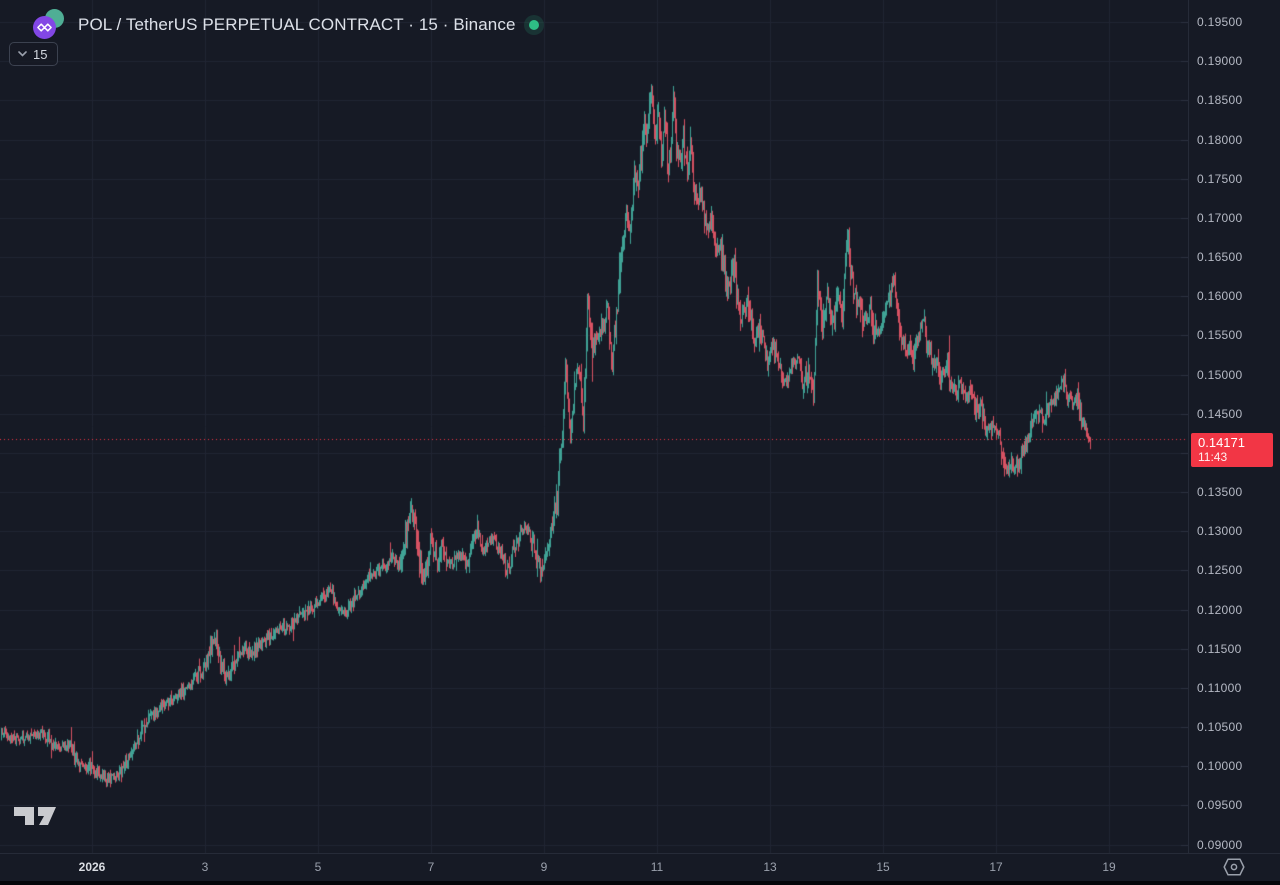 The height and width of the screenshot is (885, 1280). What do you see at coordinates (1109, 867) in the screenshot?
I see `time-axis-label: 19` at bounding box center [1109, 867].